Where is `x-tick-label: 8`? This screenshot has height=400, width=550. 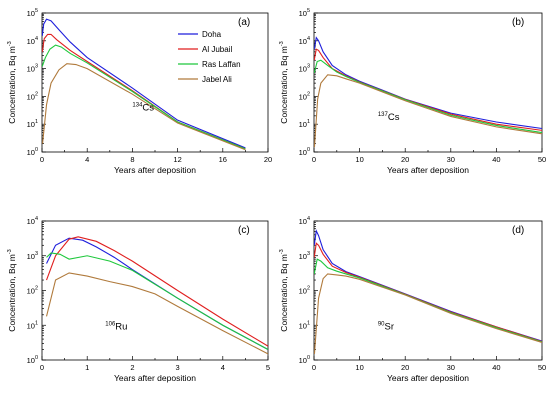 x-tick-label: 8 is located at coordinates (132, 159).